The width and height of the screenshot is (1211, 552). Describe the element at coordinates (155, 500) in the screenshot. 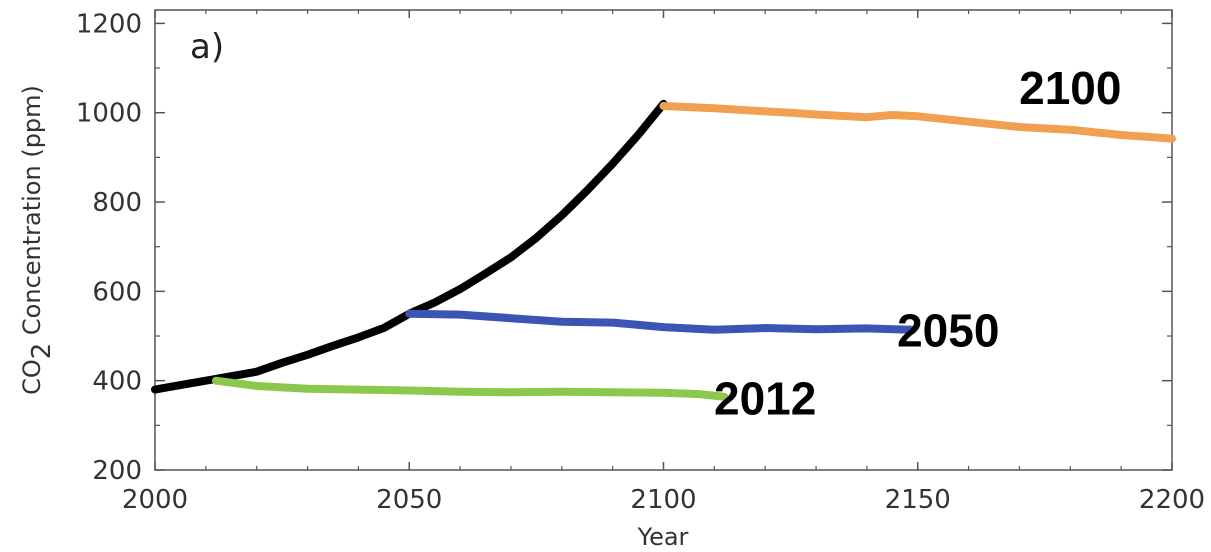

I see `x-tick-label: 2000` at that location.